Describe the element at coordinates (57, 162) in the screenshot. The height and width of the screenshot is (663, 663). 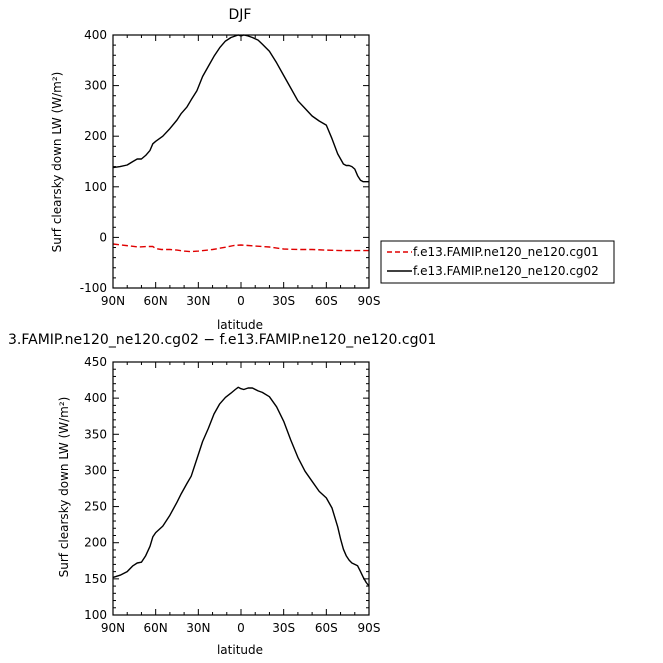
I see `top-y-axis-label: Surf clearsky down LW (W/m²)` at that location.